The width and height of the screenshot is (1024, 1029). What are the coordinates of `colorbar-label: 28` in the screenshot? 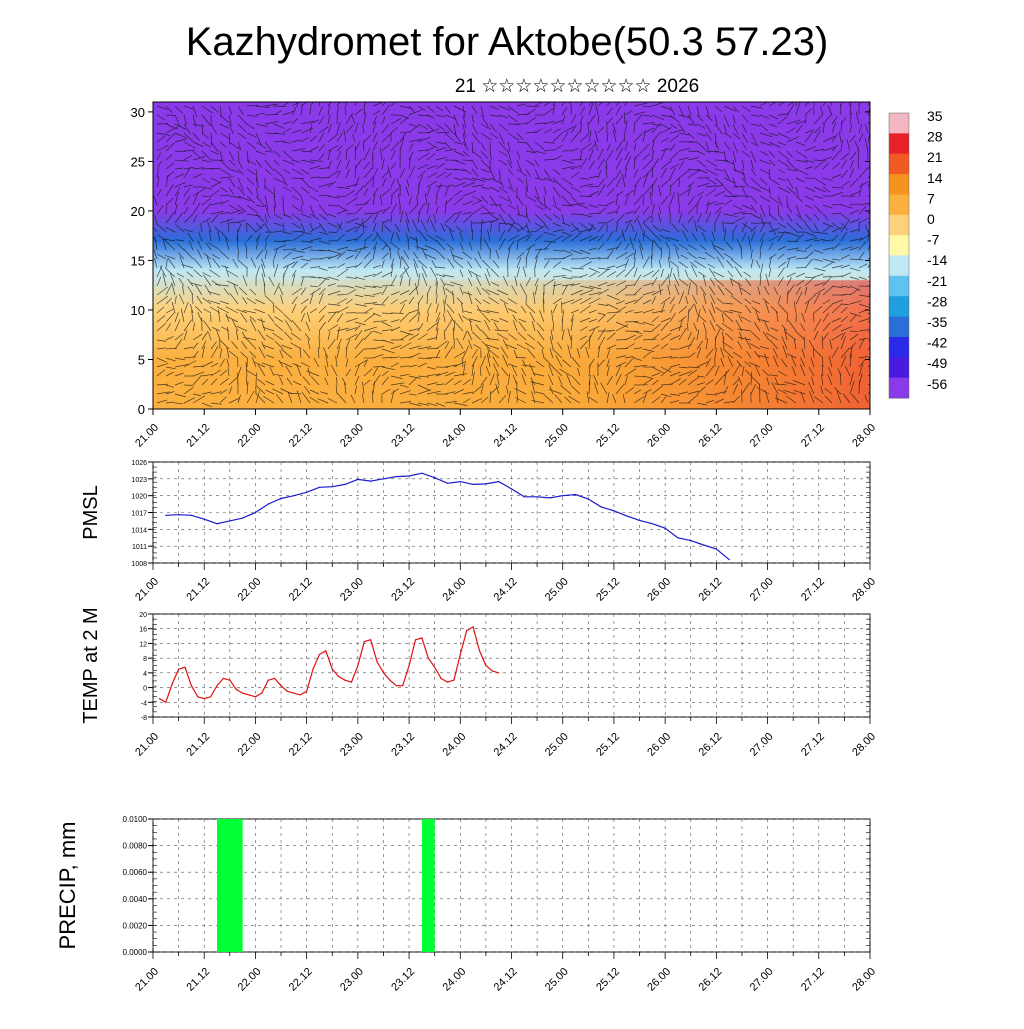 It's located at (935, 137).